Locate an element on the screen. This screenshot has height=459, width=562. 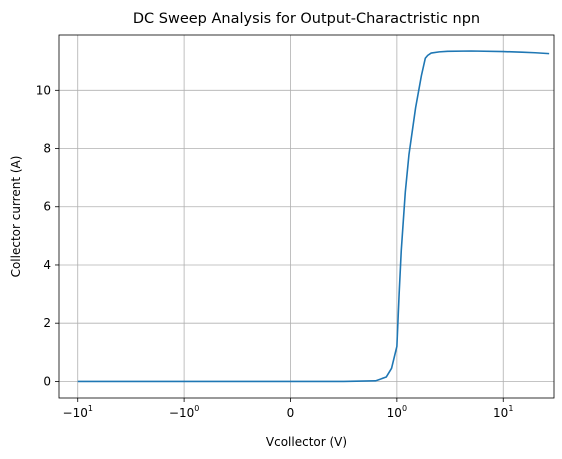
y-axis-ticks: 0 2 4 6 8 10 is located at coordinates (47, 235).